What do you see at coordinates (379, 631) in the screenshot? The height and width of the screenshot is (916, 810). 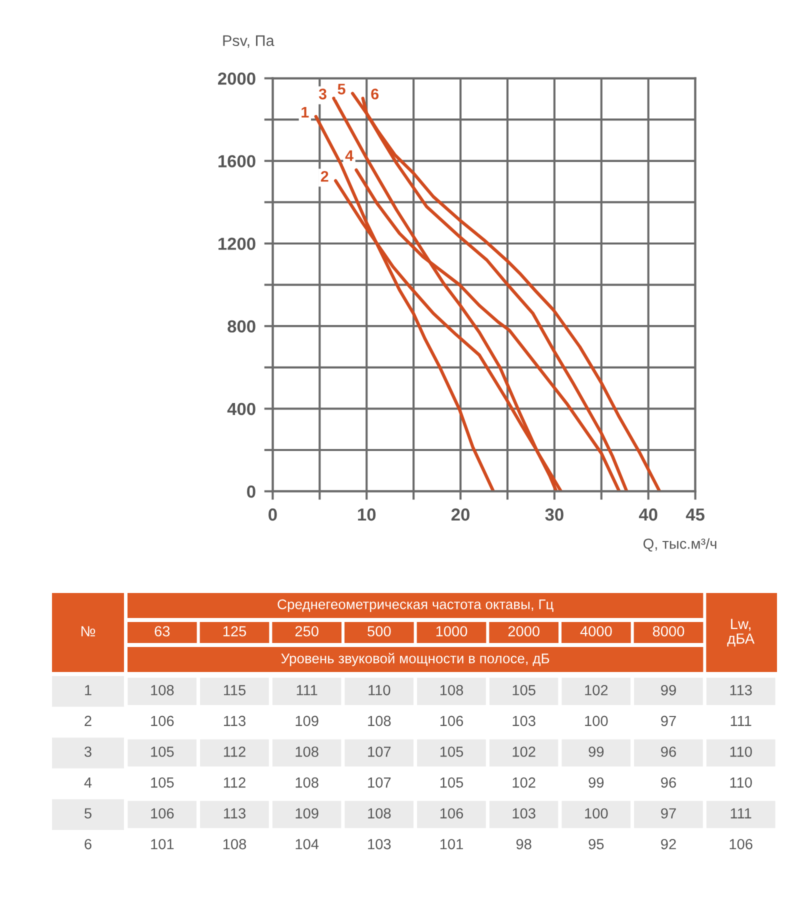 I see `x-tick-label: 500` at bounding box center [379, 631].